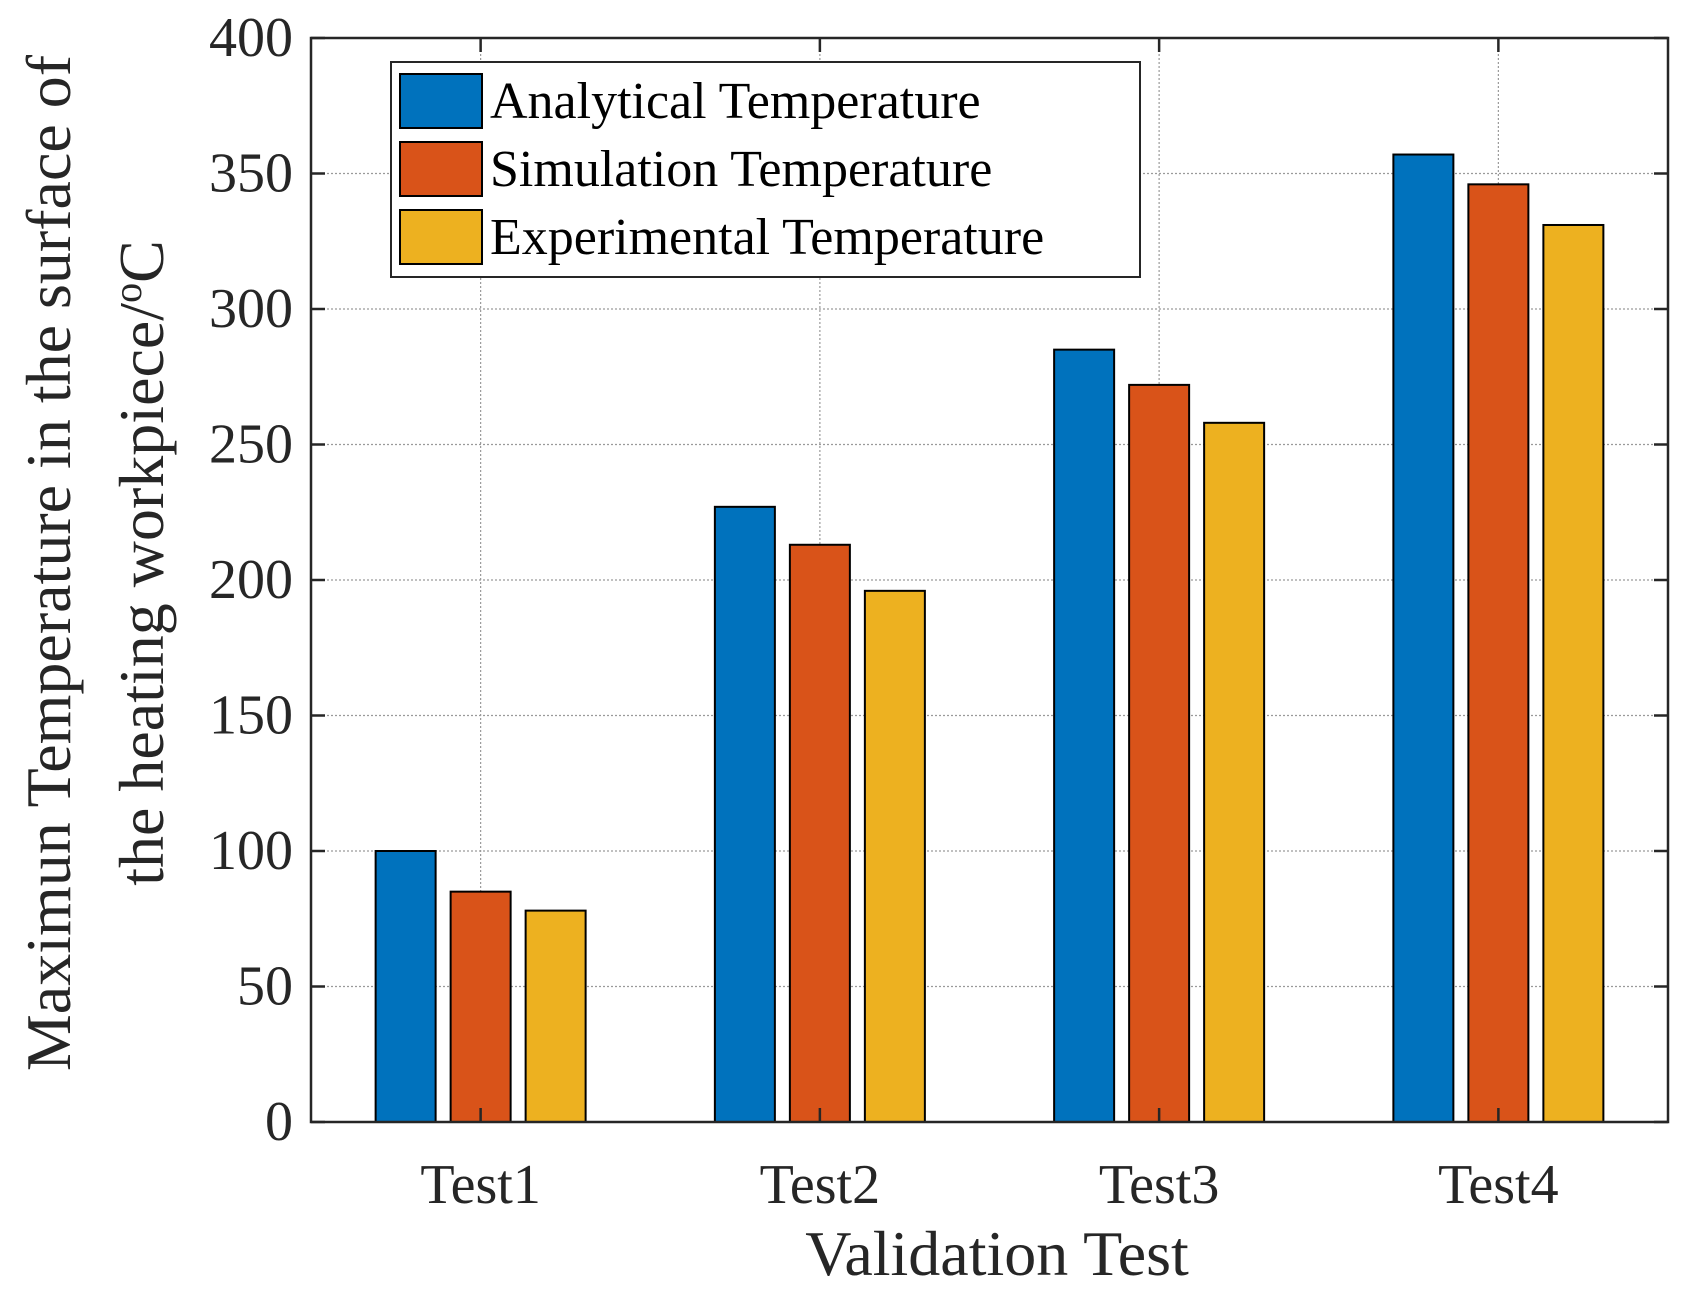 The width and height of the screenshot is (1681, 1295). What do you see at coordinates (251, 309) in the screenshot?
I see `y-tick-label: 300` at bounding box center [251, 309].